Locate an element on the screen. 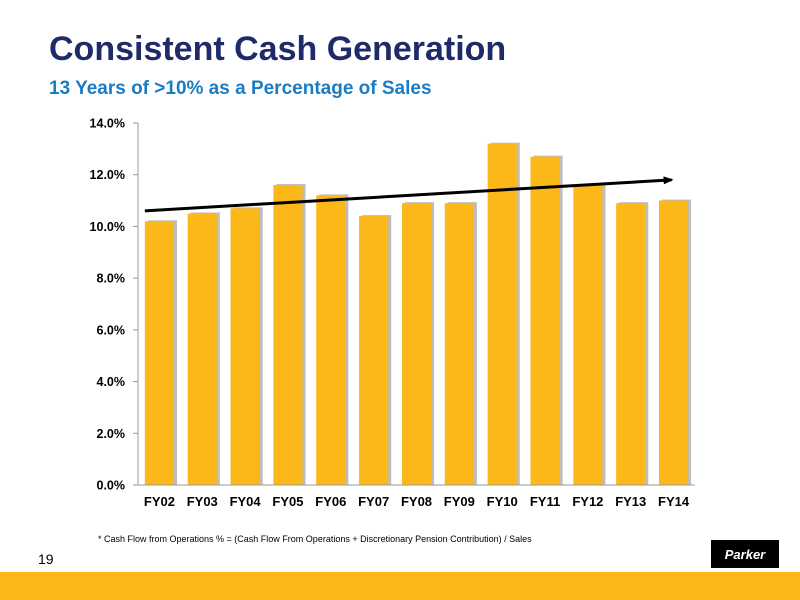 This screenshot has height=600, width=800. x-tick-label: FY05 is located at coordinates (287, 501).